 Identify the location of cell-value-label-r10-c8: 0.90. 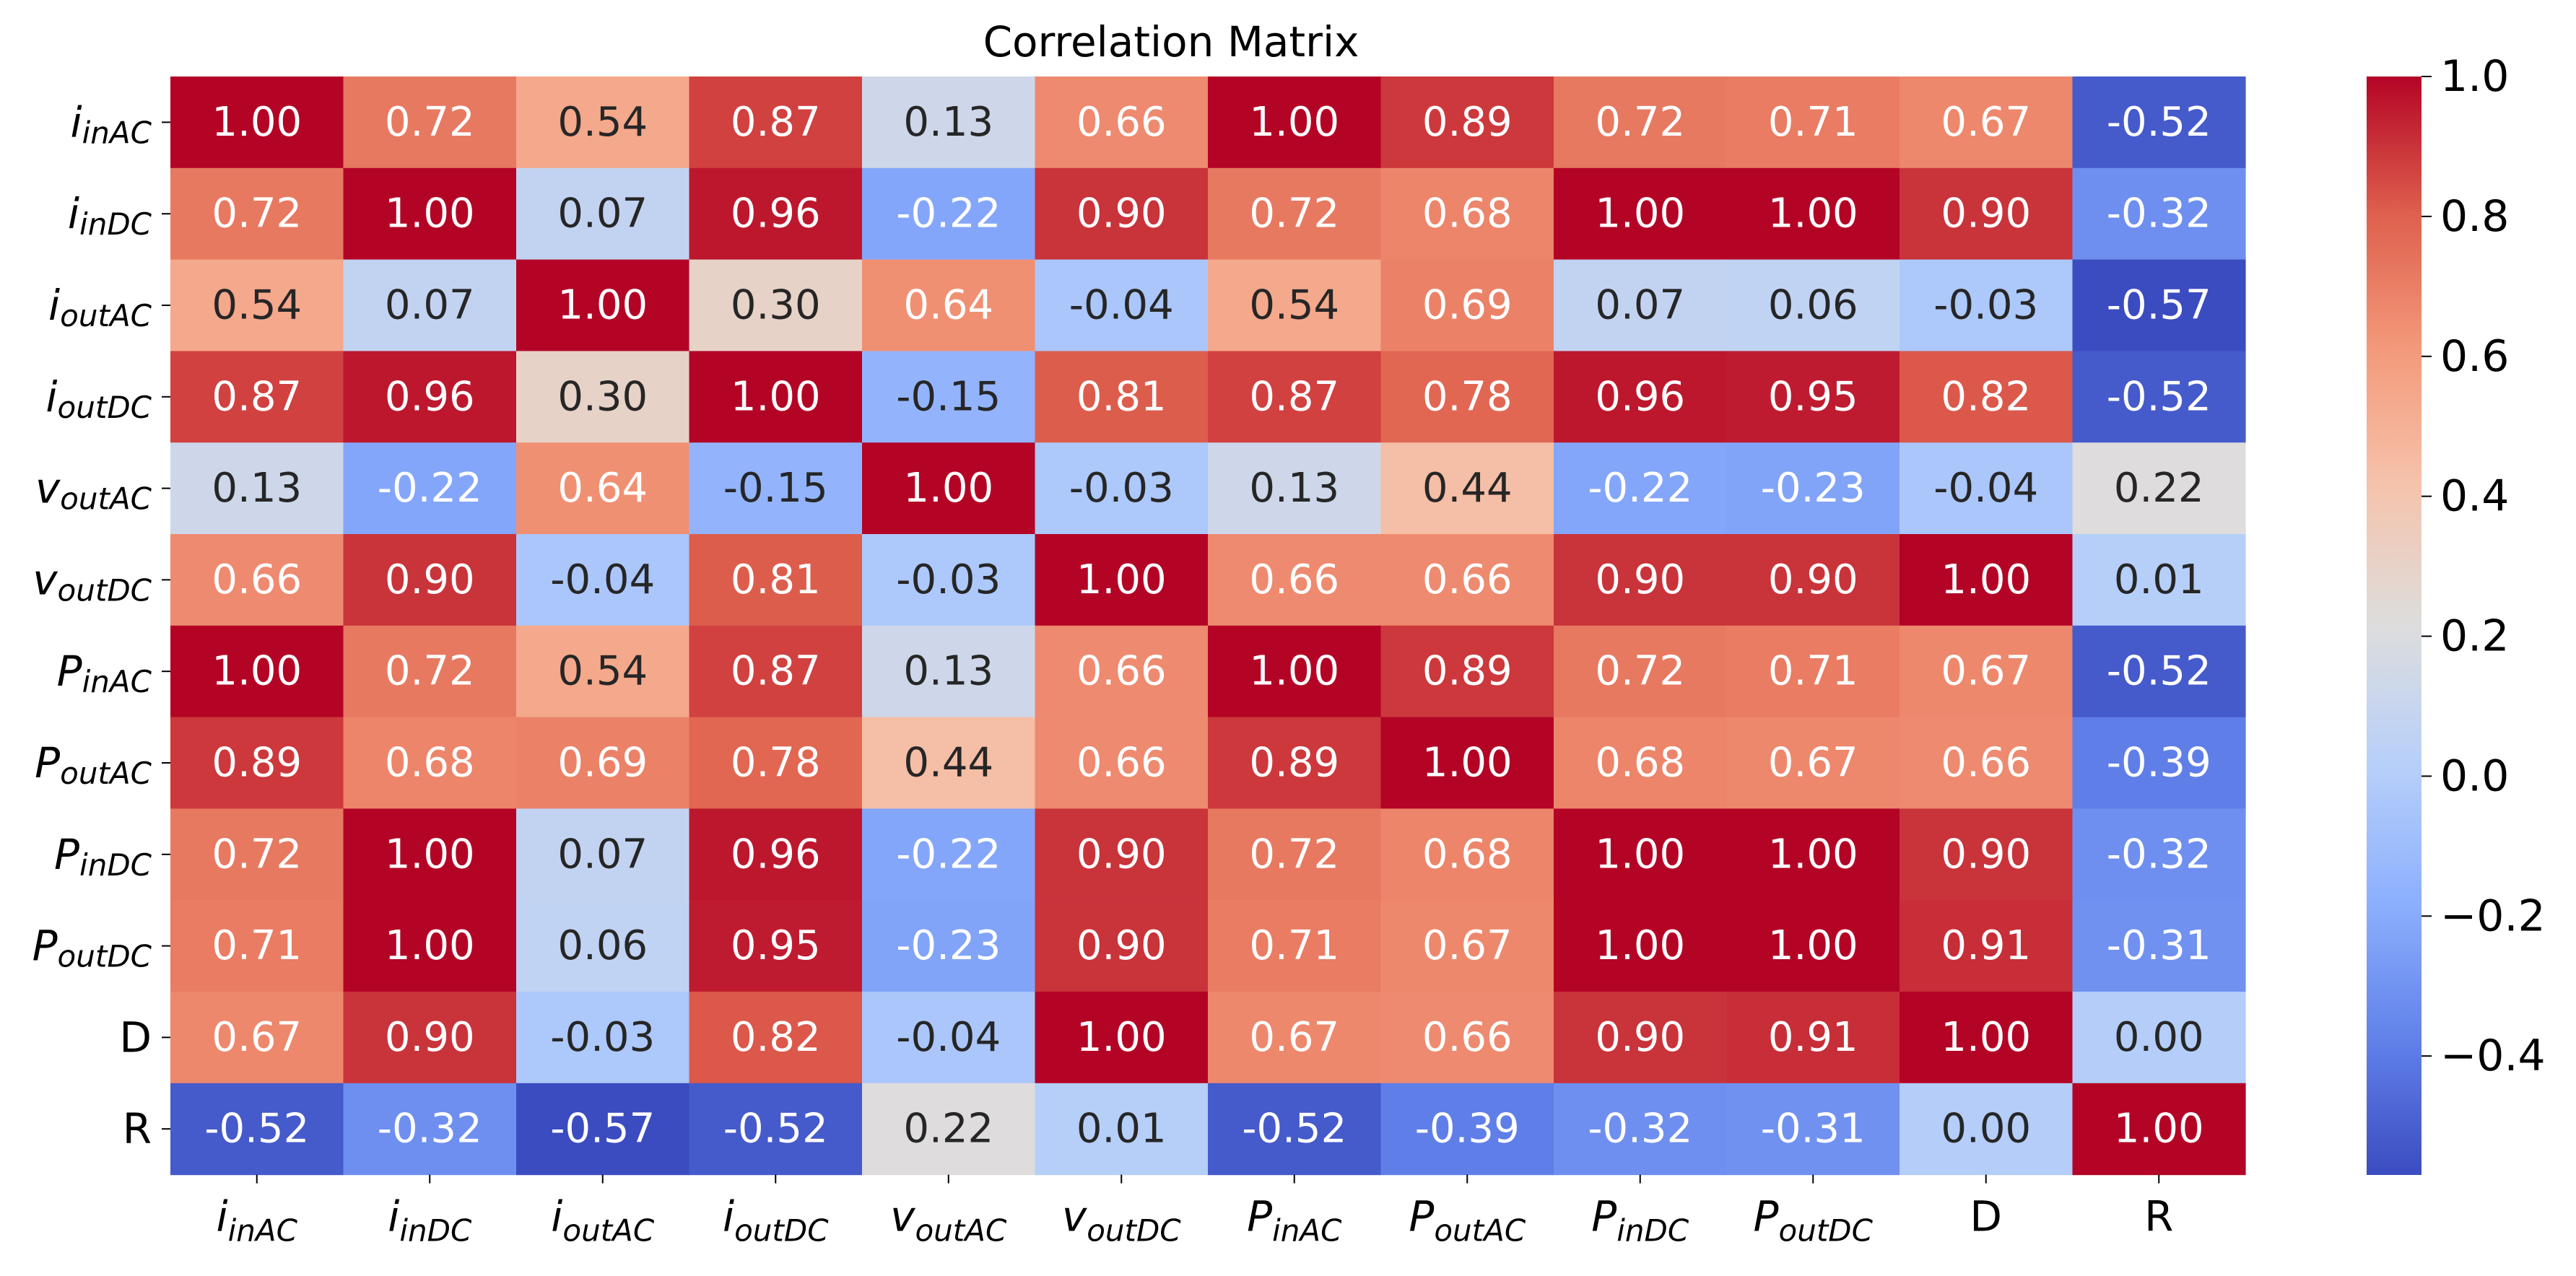
(1640, 1037).